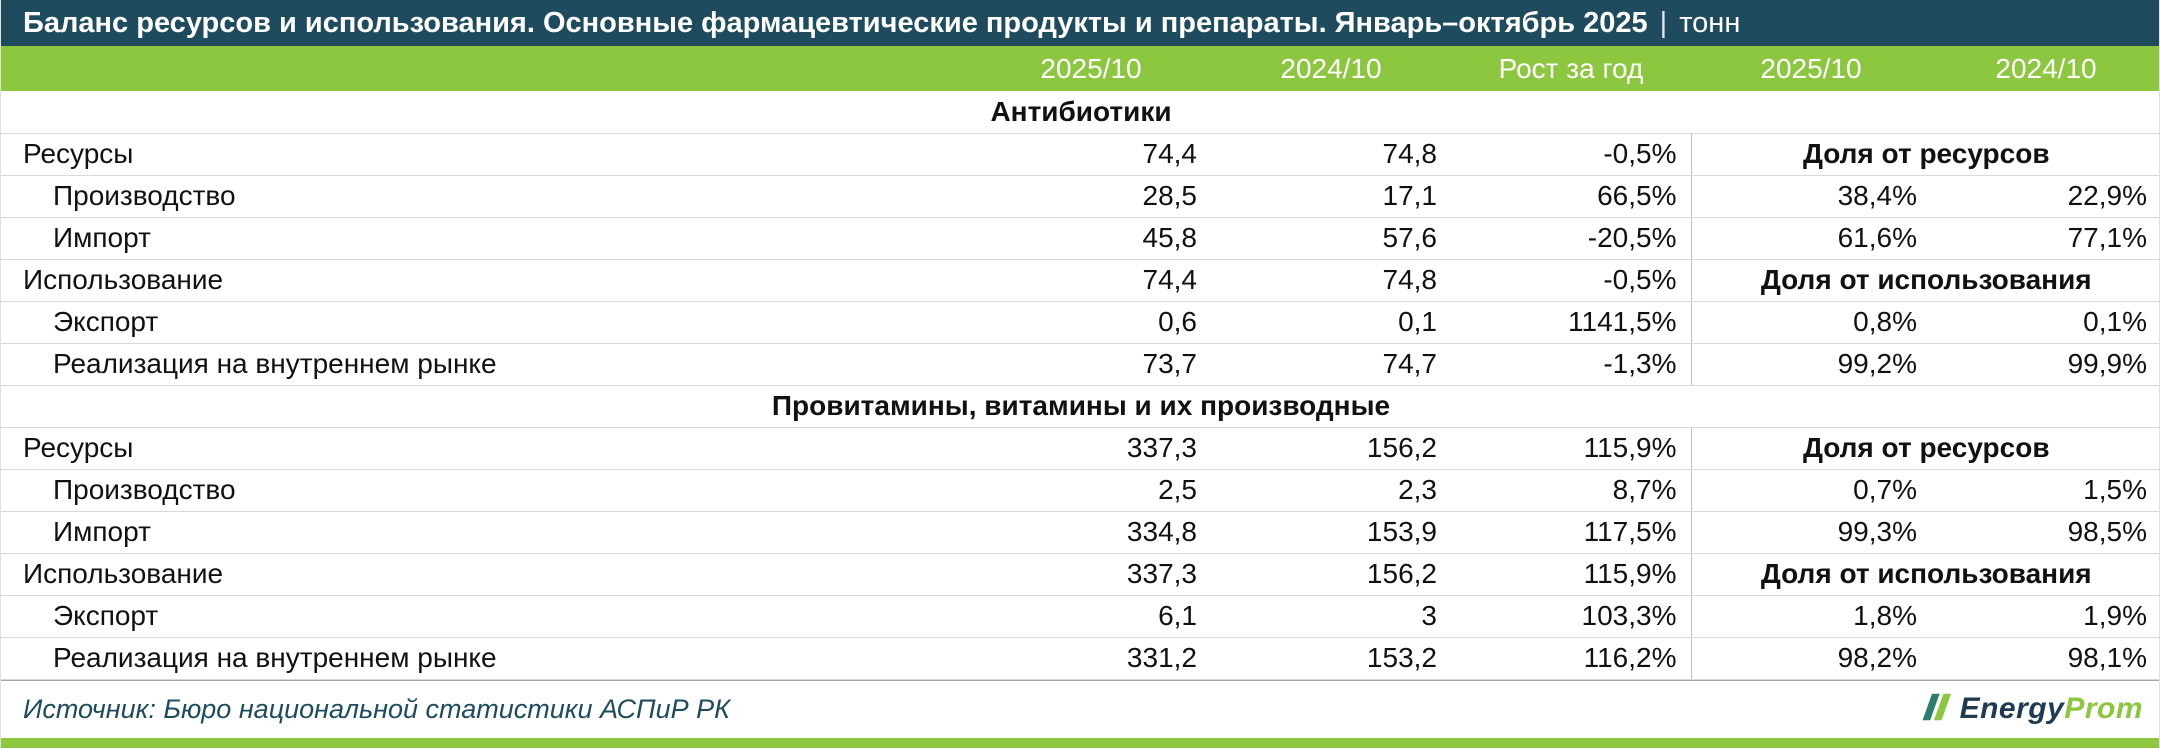 This screenshot has height=748, width=2160. I want to click on table-row: Производство 28,5 17,1 66,5% 38,4% 22,9%, so click(1080, 196).